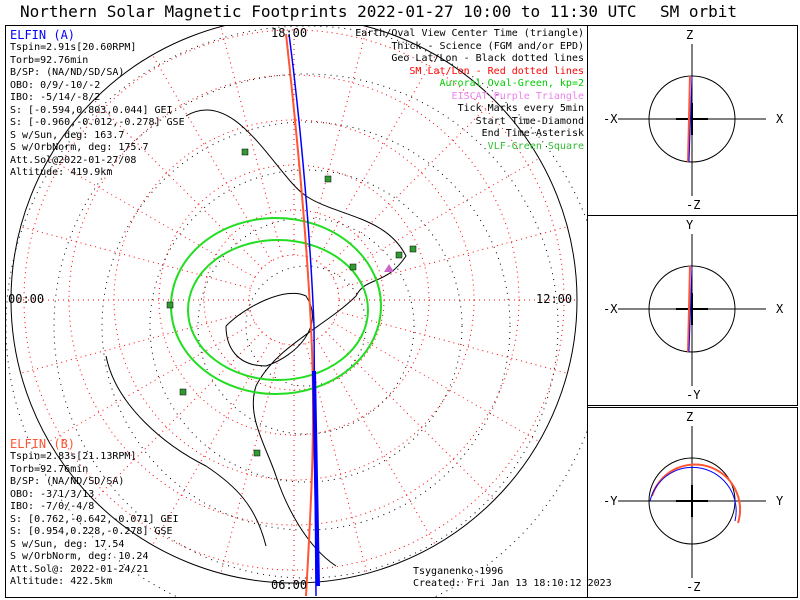 Image resolution: width=800 pixels, height=600 pixels. I want to click on created-label: Created: Fri Jan 13 18:10:12 2023, so click(512, 583).